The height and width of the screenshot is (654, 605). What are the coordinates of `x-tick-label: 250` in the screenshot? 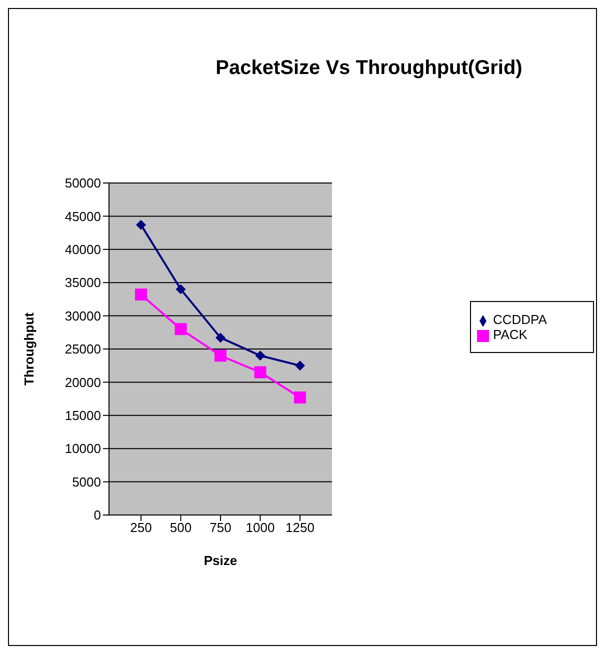 It's located at (141, 528).